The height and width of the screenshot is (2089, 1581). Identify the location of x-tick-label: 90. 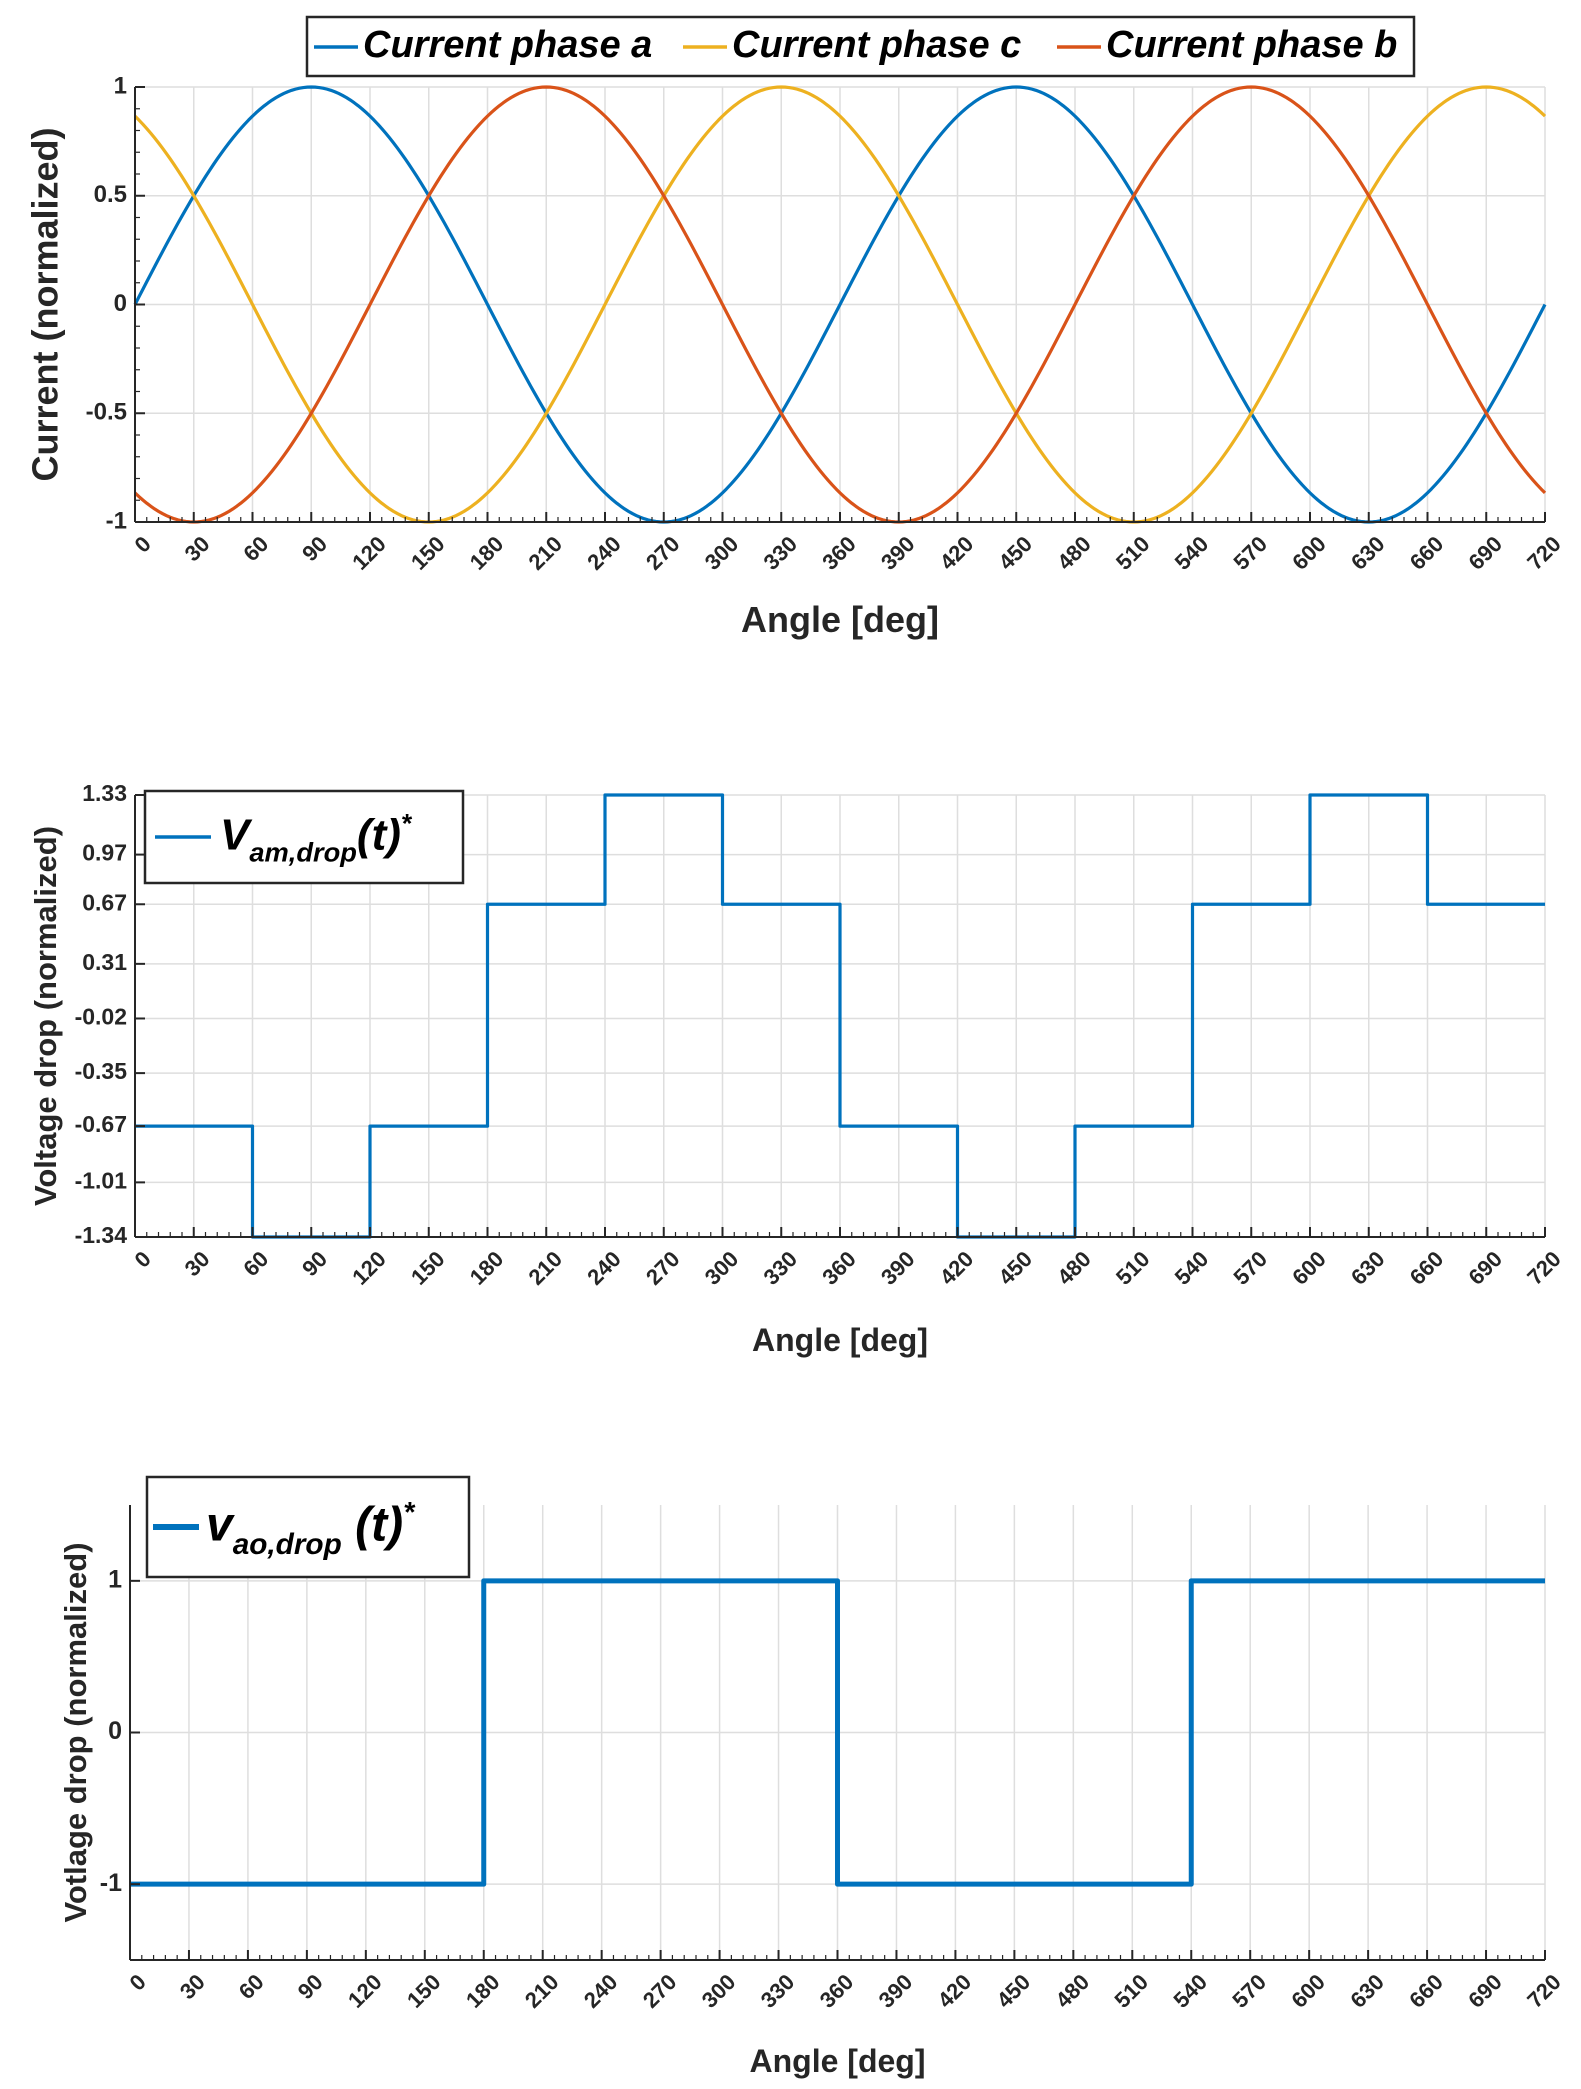
(314, 548).